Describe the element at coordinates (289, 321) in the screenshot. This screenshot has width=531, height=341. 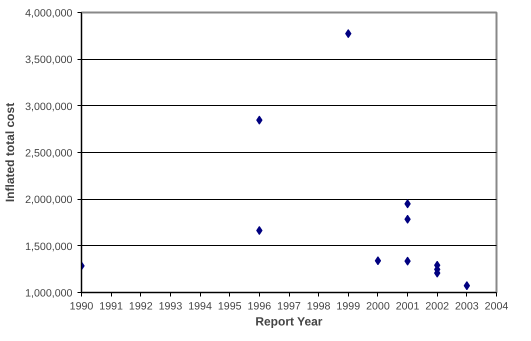
I see `x-axis-title: Report Year` at that location.